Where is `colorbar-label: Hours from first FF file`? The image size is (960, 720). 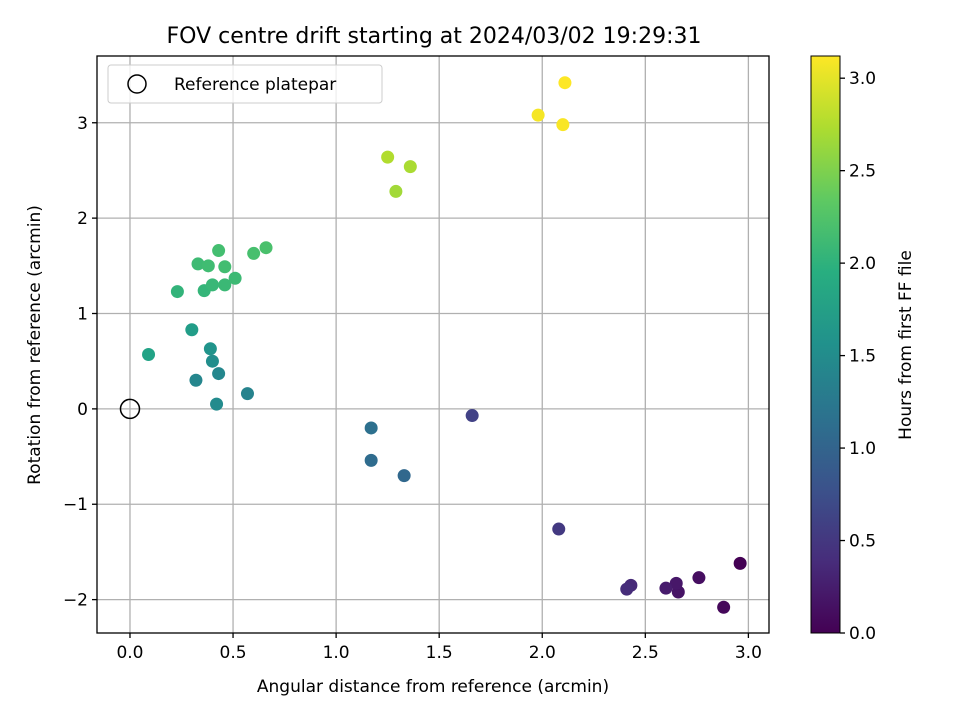 colorbar-label: Hours from first FF file is located at coordinates (906, 345).